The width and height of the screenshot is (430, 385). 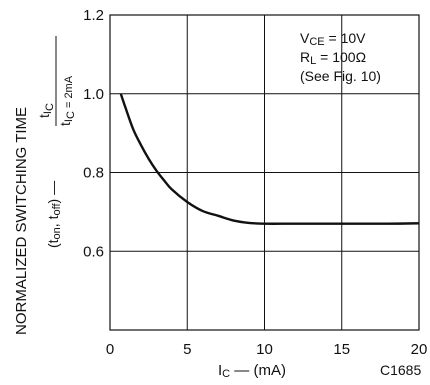 I want to click on y-axis-formula: (ton, toff) — tIC tIC = 2mA, so click(x=56, y=142).